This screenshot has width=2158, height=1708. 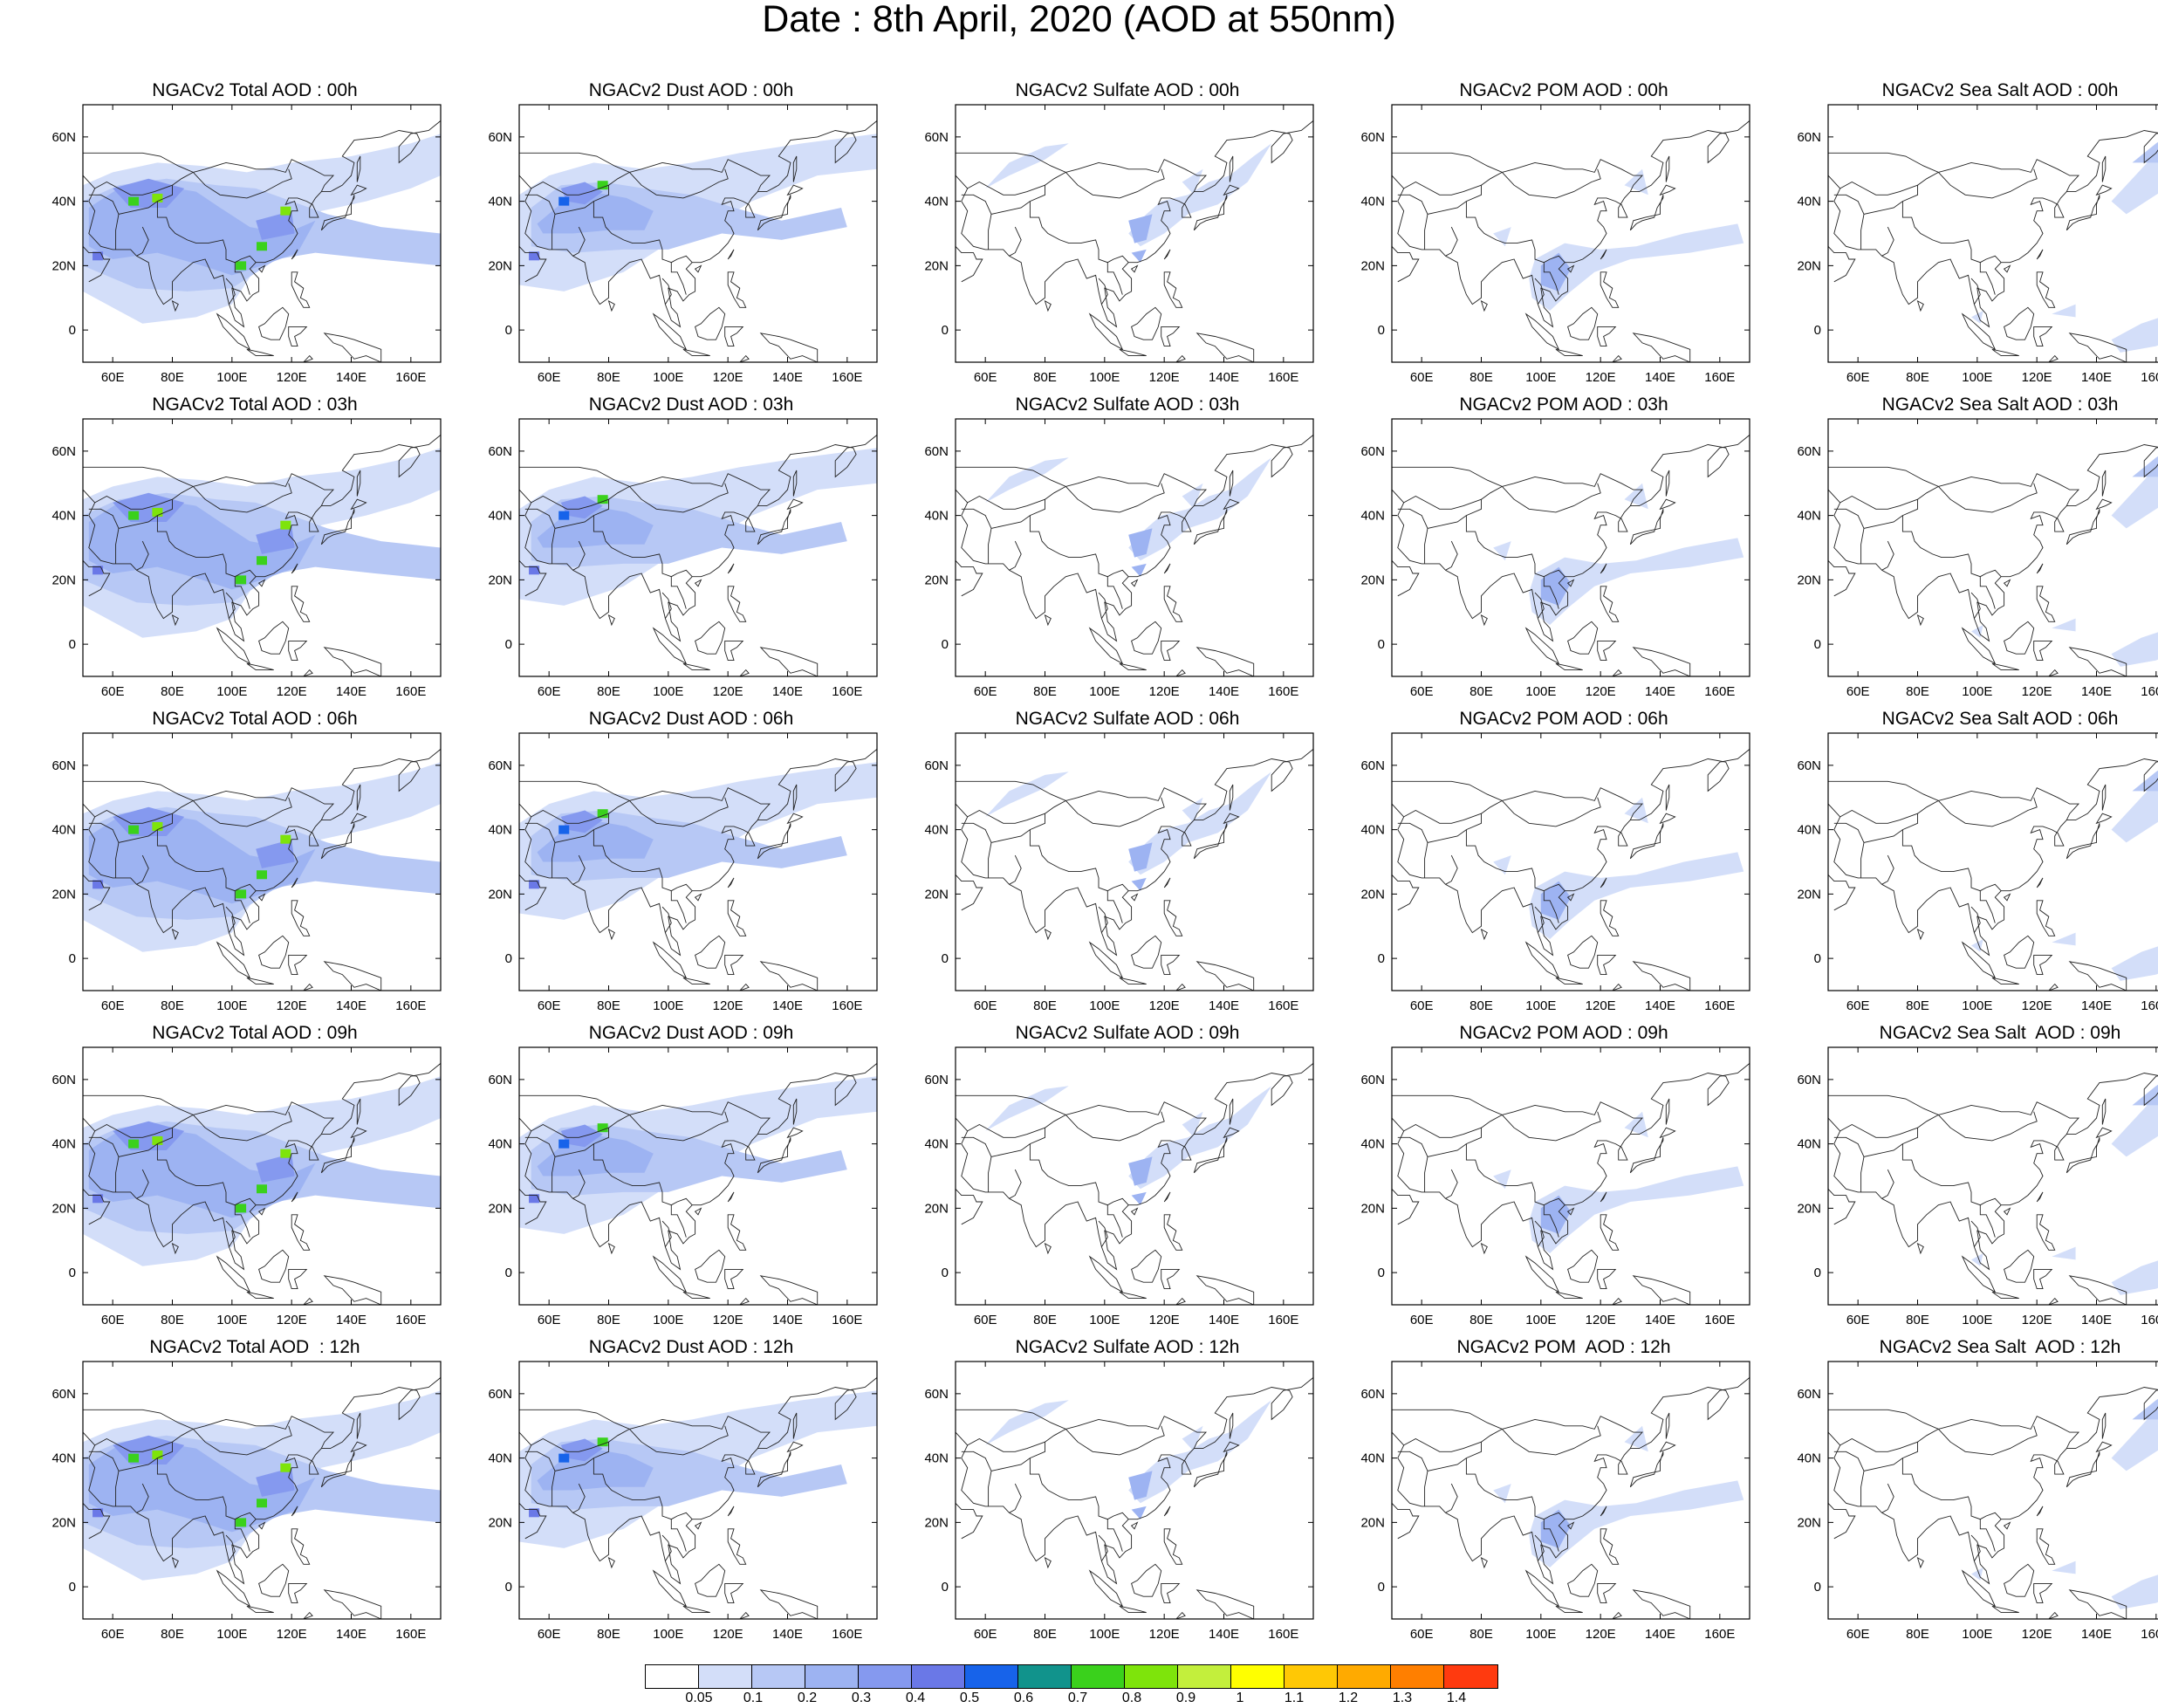 What do you see at coordinates (2000, 1347) in the screenshot?
I see `panel-title: NGACv2 Sea Salt AOD : 12h` at bounding box center [2000, 1347].